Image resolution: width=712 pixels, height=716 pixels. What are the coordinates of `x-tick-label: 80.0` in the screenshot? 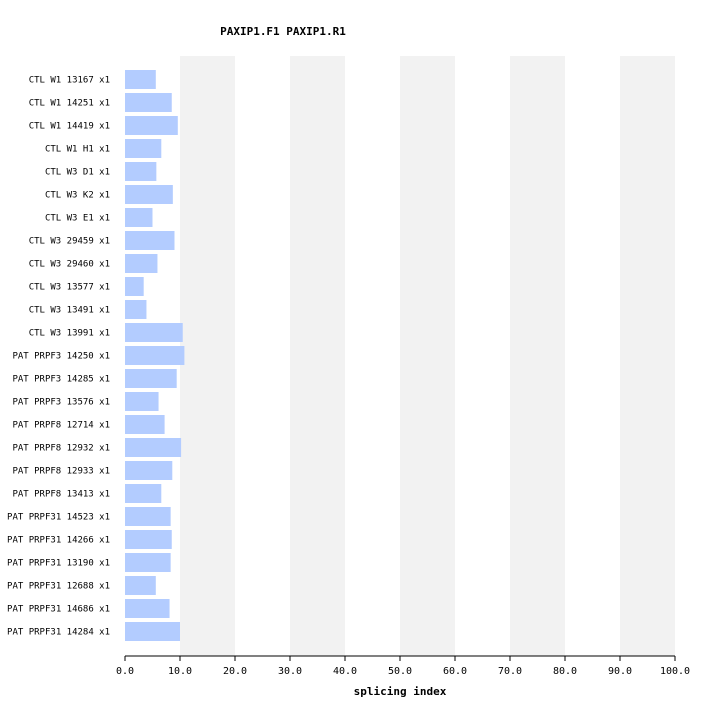 It's located at (565, 671).